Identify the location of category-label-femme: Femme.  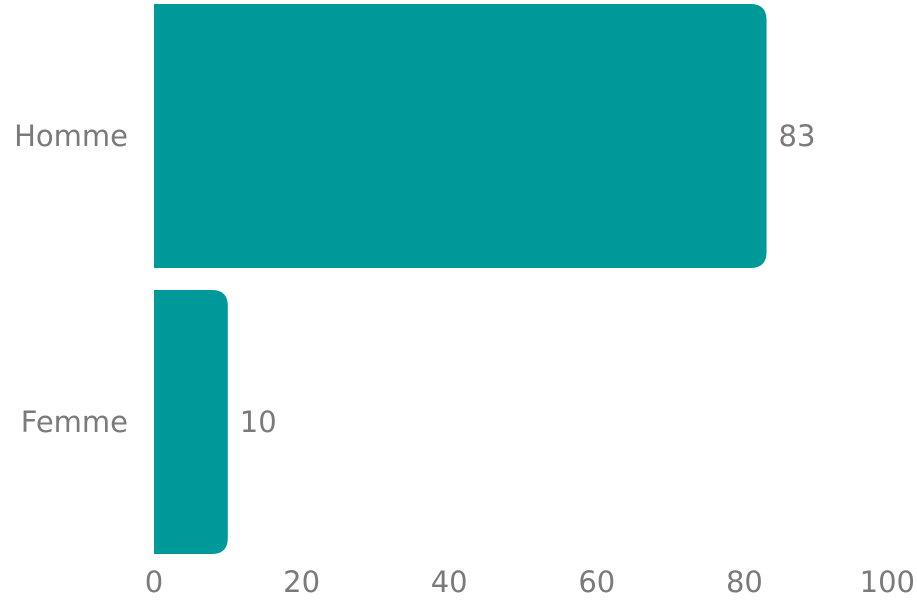
(74, 422).